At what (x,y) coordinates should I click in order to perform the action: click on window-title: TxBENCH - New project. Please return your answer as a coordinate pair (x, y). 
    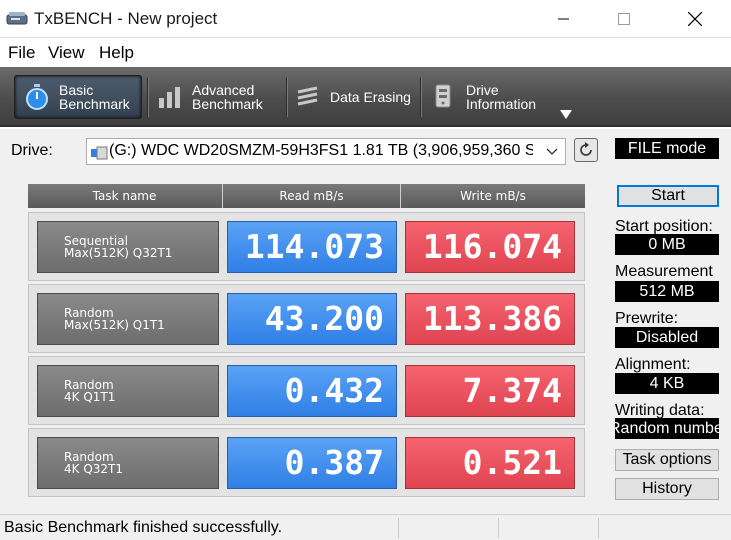
    Looking at the image, I should click on (126, 18).